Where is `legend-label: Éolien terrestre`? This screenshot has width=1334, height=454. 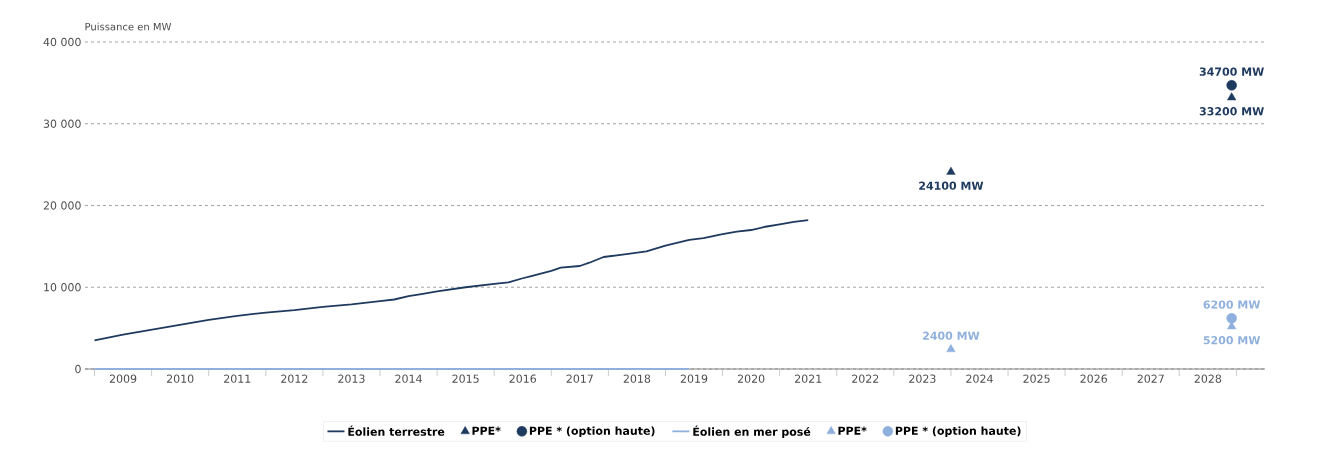
legend-label: Éolien terrestre is located at coordinates (396, 430).